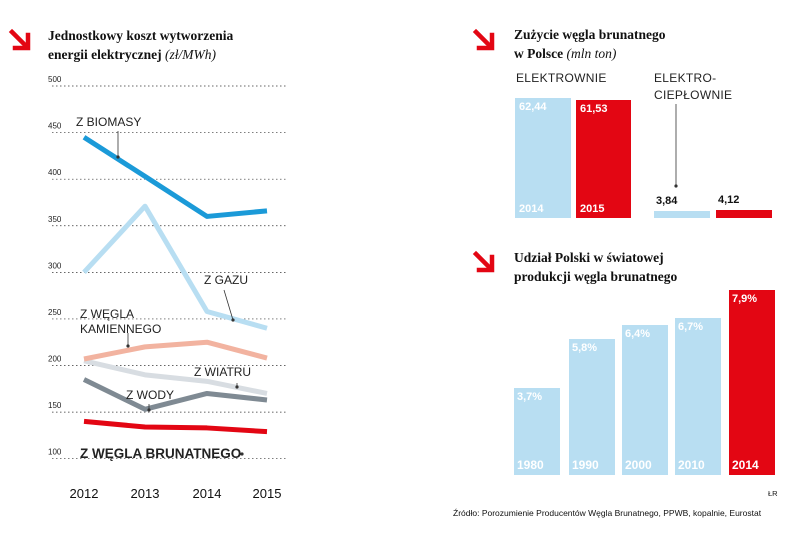 Image resolution: width=803 pixels, height=534 pixels. What do you see at coordinates (685, 78) in the screenshot?
I see `group-label-line1: ELEKTRO-` at bounding box center [685, 78].